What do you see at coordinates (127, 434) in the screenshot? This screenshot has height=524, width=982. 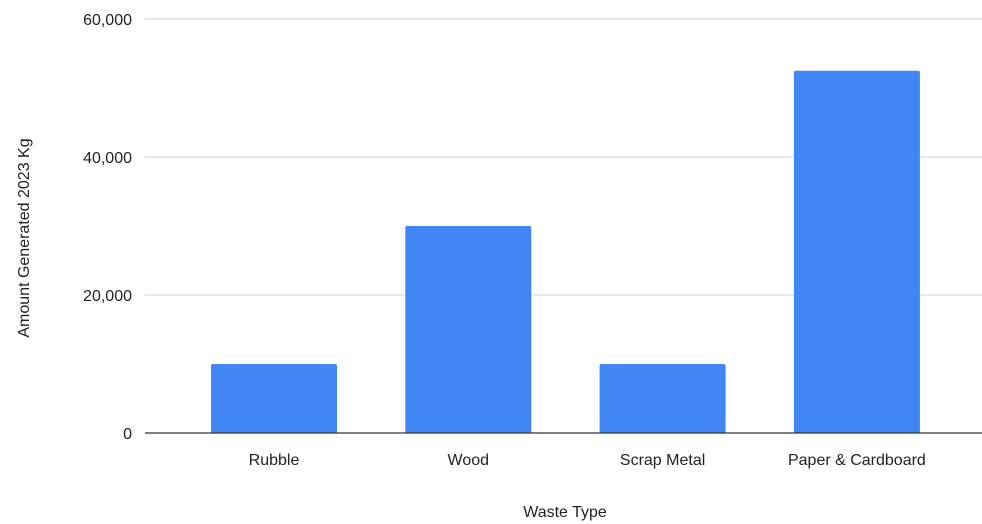 I see `y-tick-label: 0` at bounding box center [127, 434].